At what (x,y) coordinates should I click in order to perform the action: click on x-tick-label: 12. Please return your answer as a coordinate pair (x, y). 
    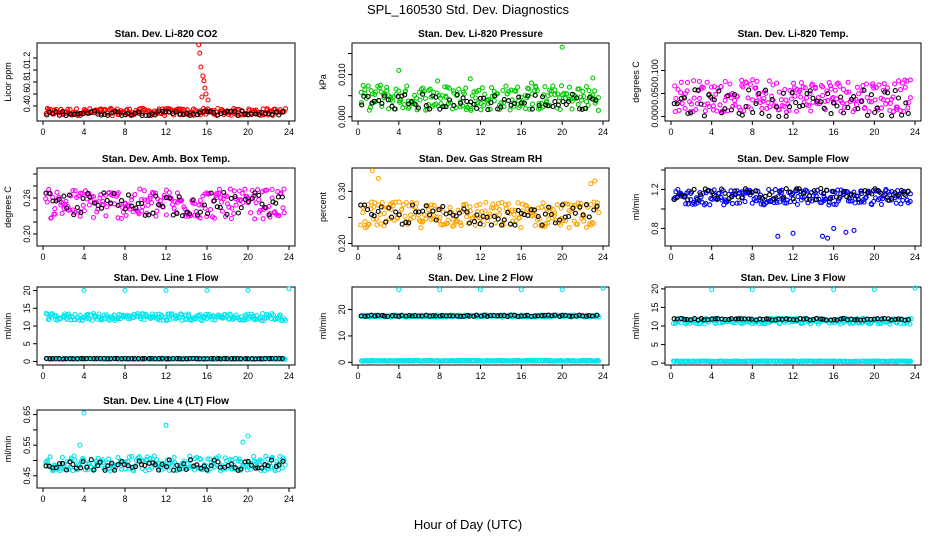
    Looking at the image, I should click on (793, 257).